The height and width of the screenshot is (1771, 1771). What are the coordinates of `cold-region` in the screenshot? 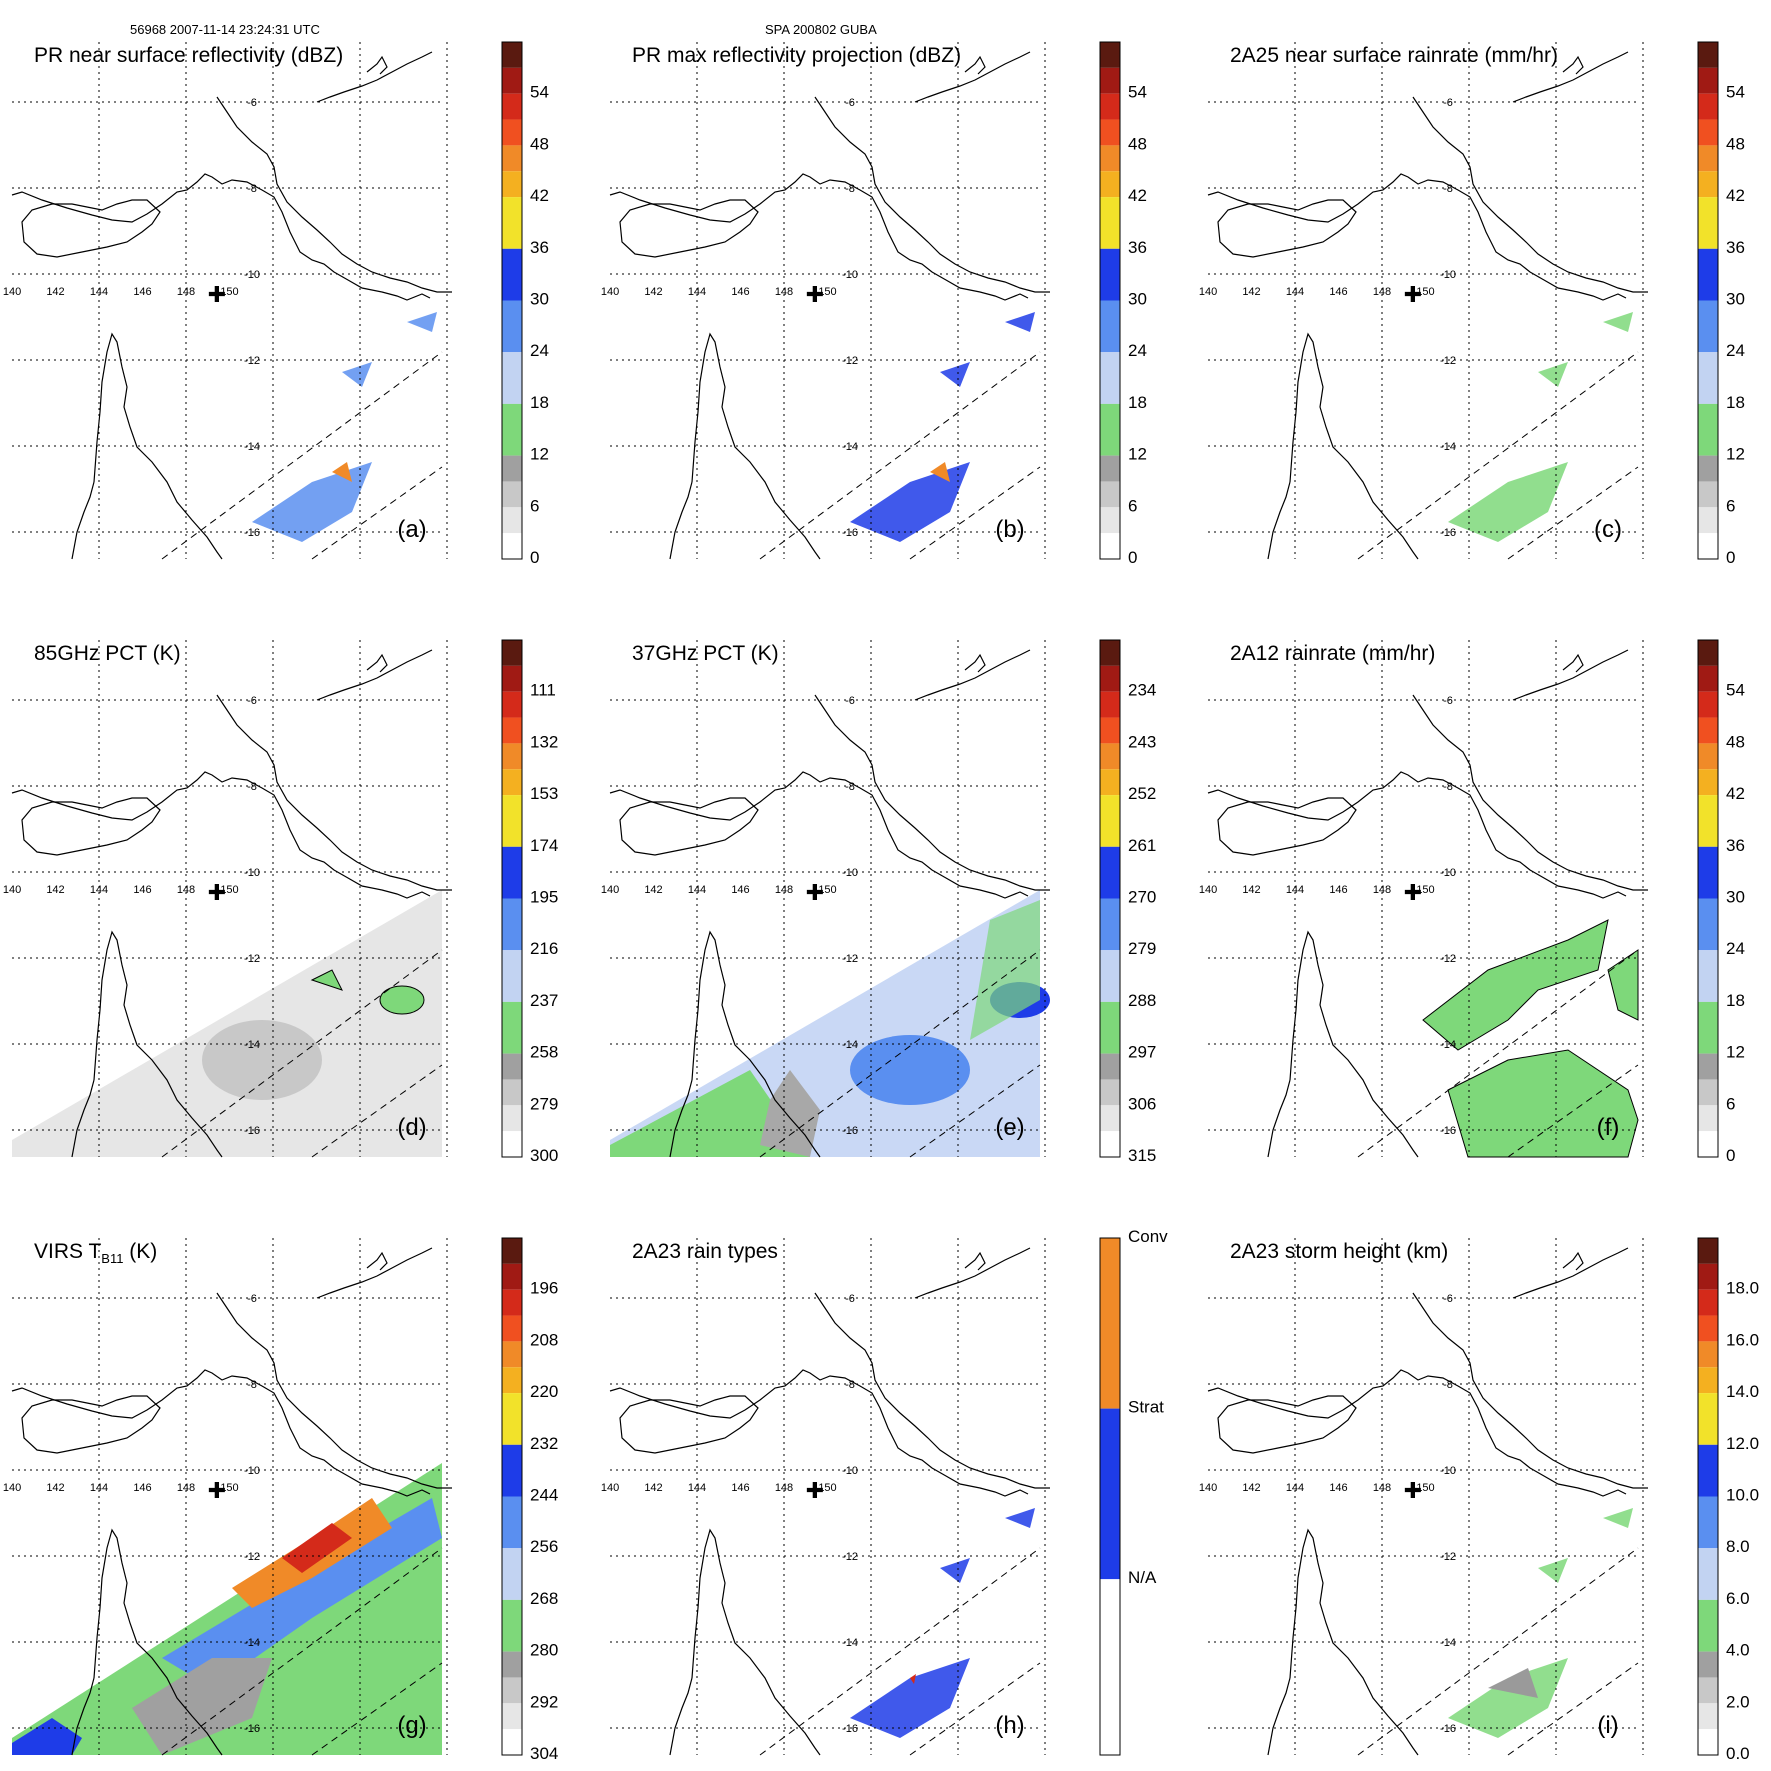 It's located at (910, 1070).